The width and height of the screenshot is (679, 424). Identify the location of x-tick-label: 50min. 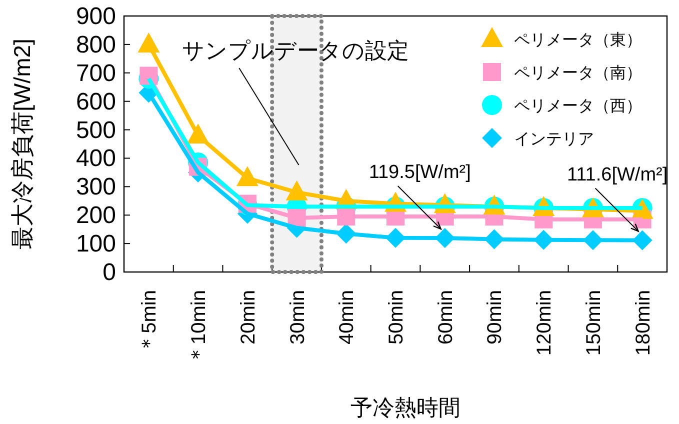
(397, 317).